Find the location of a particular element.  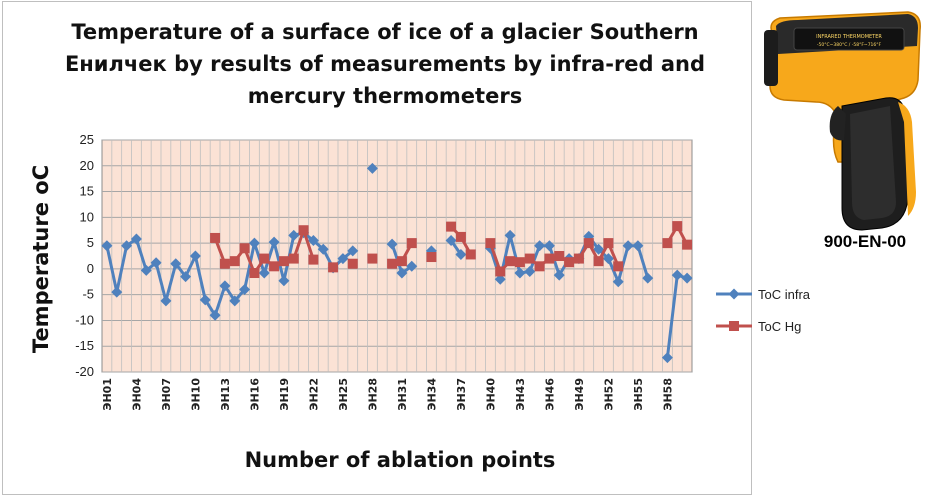

y-axis-ticks: -20 -15 -10 -5 0 5 10 15 20 25 is located at coordinates (84, 255).